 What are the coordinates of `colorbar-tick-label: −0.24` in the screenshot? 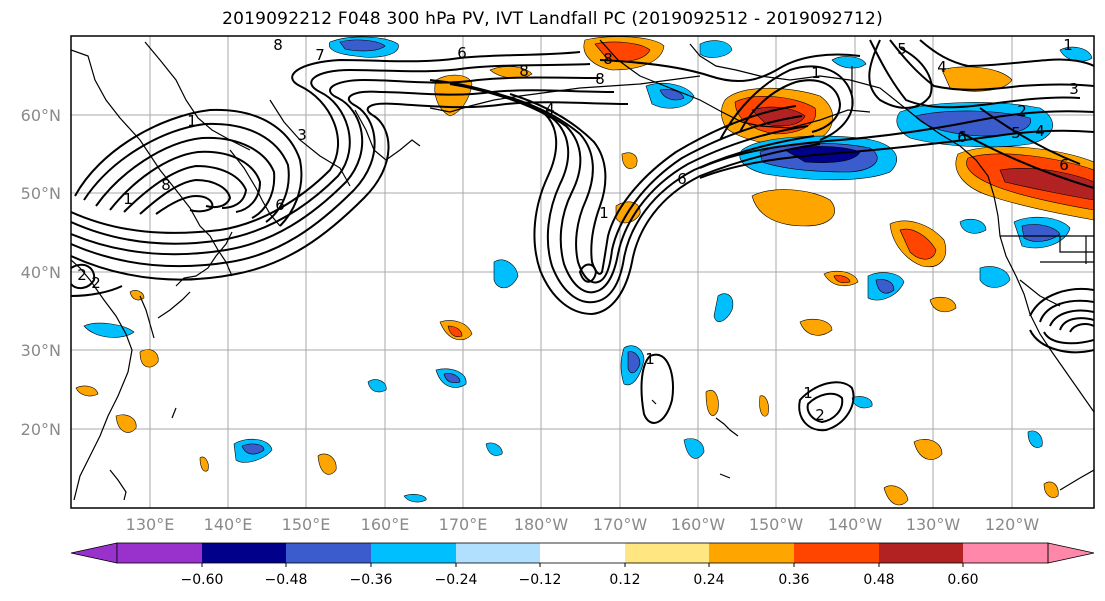 It's located at (456, 580).